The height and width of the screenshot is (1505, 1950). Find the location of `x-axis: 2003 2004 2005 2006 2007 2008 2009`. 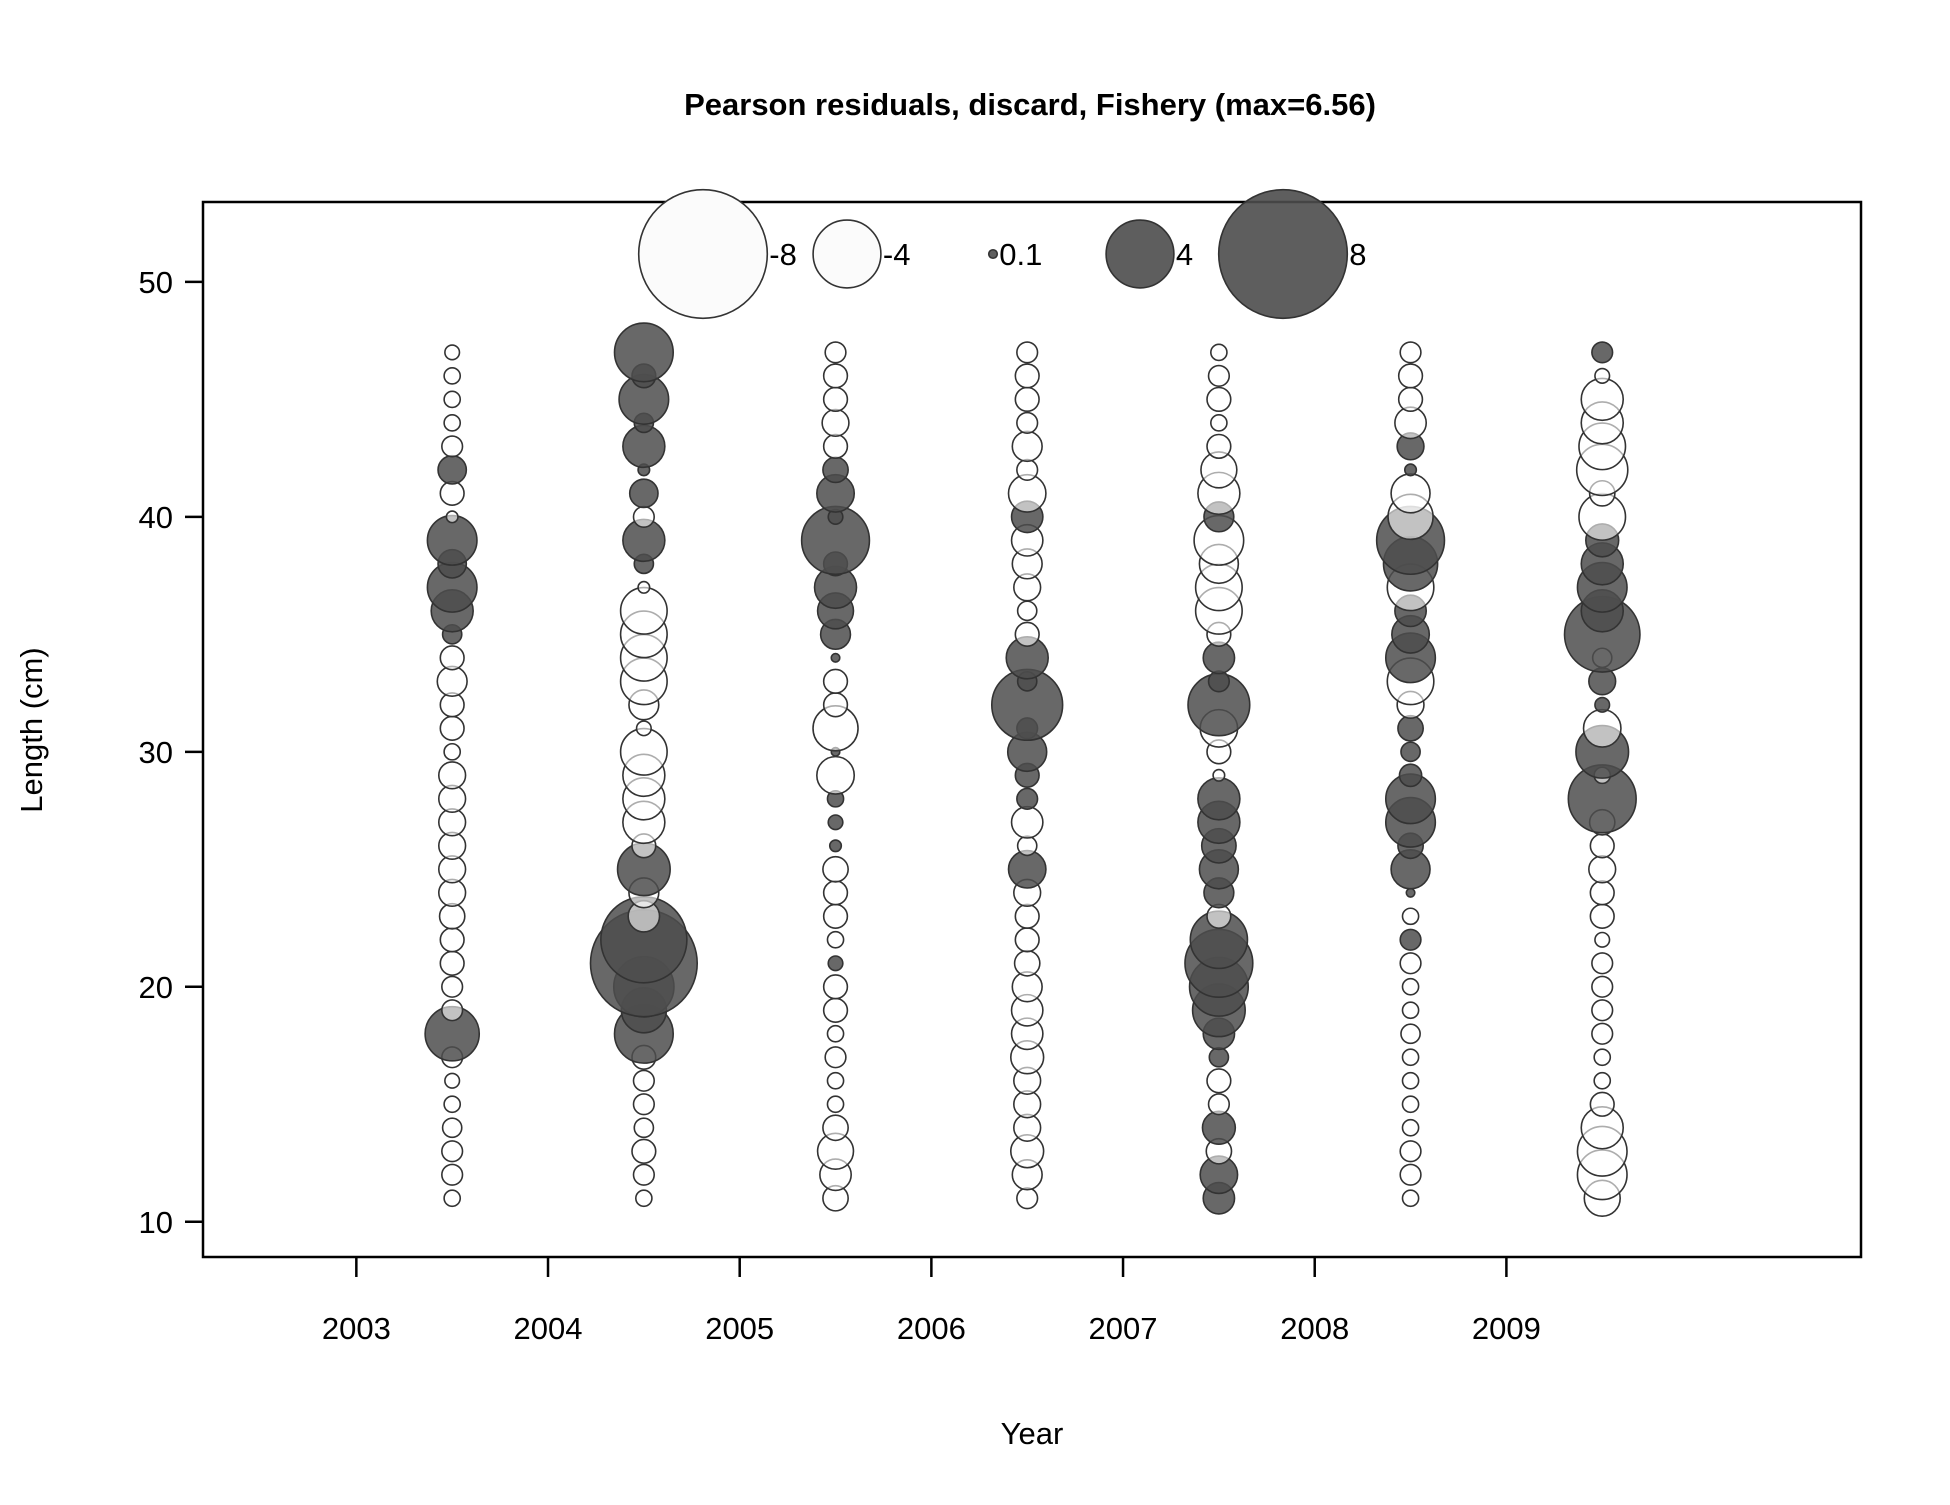

x-axis: 2003 2004 2005 2006 2007 2008 2009 is located at coordinates (931, 1301).